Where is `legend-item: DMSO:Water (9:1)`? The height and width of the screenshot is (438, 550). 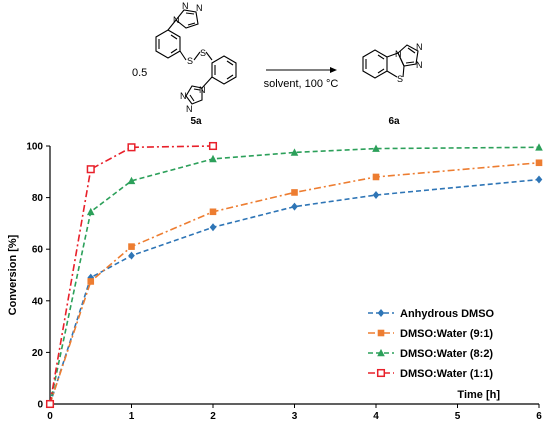 legend-item: DMSO:Water (9:1) is located at coordinates (430, 334).